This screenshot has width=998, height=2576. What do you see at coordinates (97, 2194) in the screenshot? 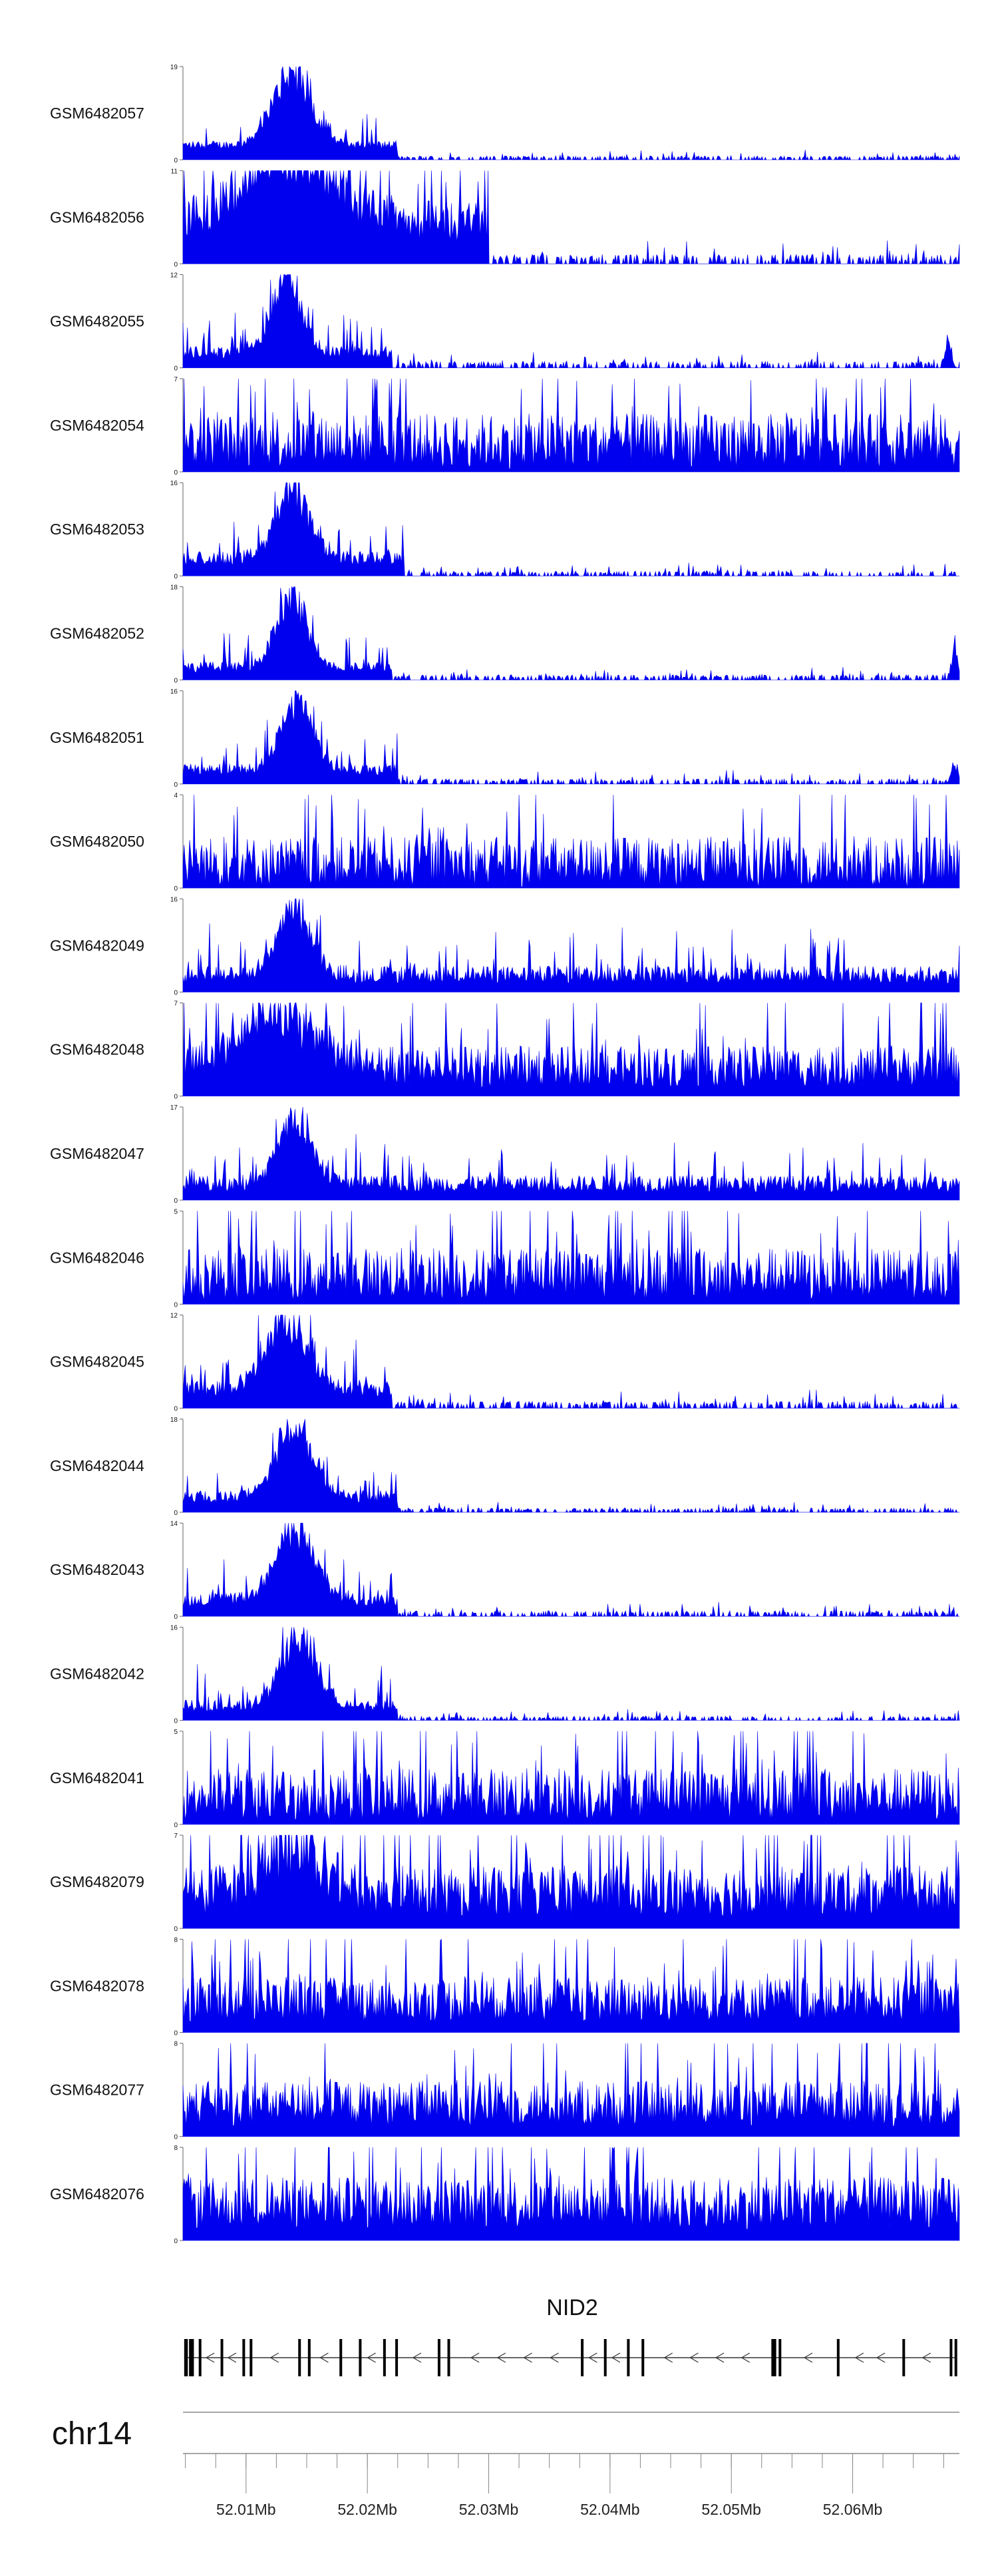
I see `track-label: GSM6482076` at bounding box center [97, 2194].